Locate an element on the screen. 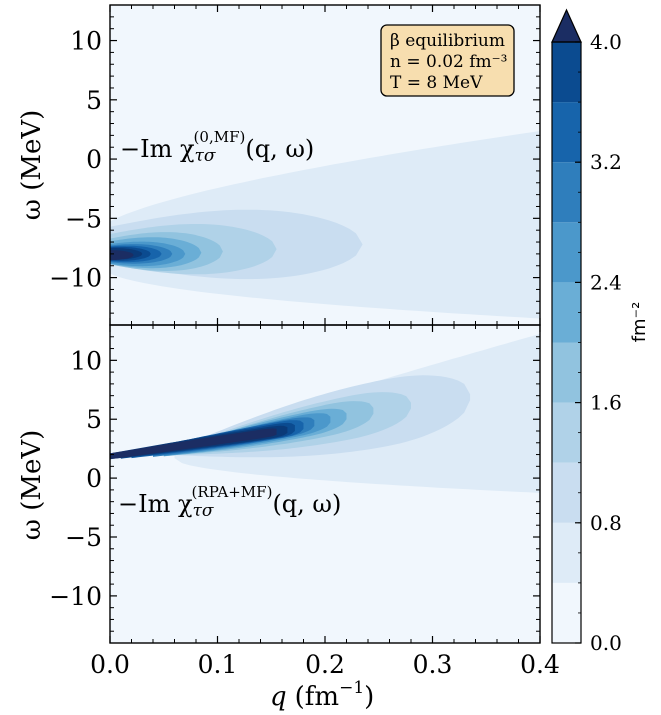 This screenshot has height=715, width=661. x-tick-label: 0.1 is located at coordinates (218, 664).